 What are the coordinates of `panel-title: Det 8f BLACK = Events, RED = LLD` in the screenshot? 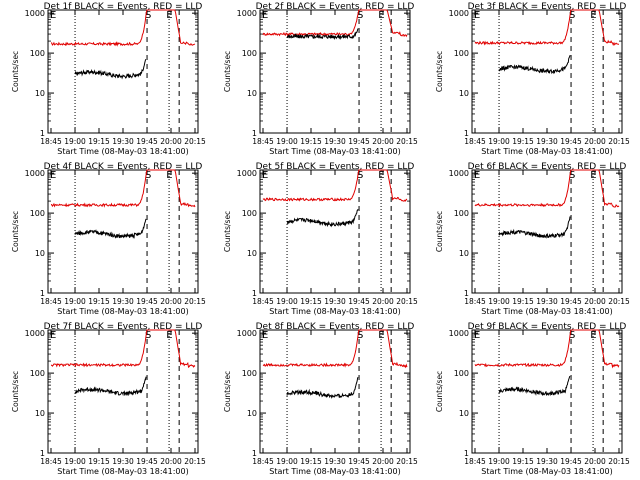 It's located at (335, 327).